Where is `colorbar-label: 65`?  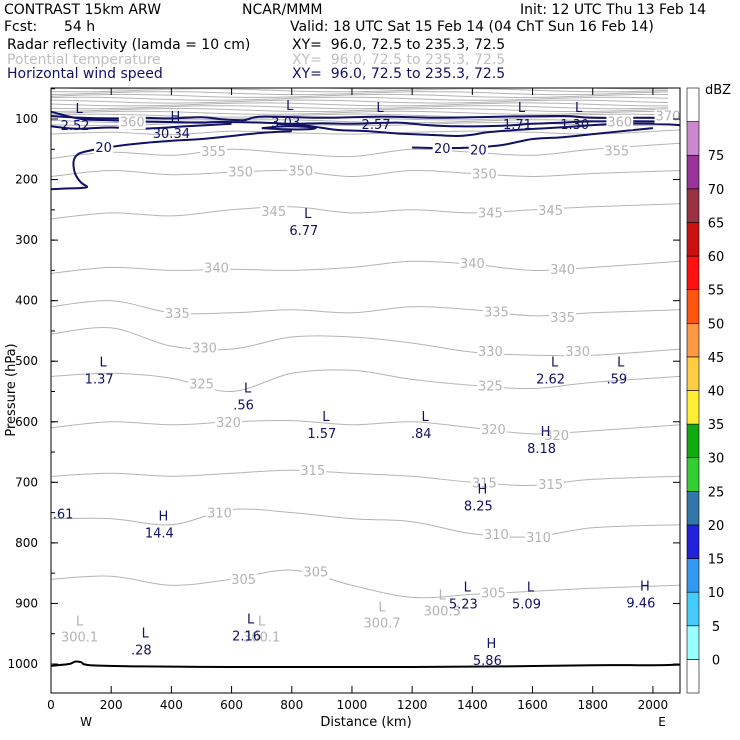
colorbar-label: 65 is located at coordinates (716, 223).